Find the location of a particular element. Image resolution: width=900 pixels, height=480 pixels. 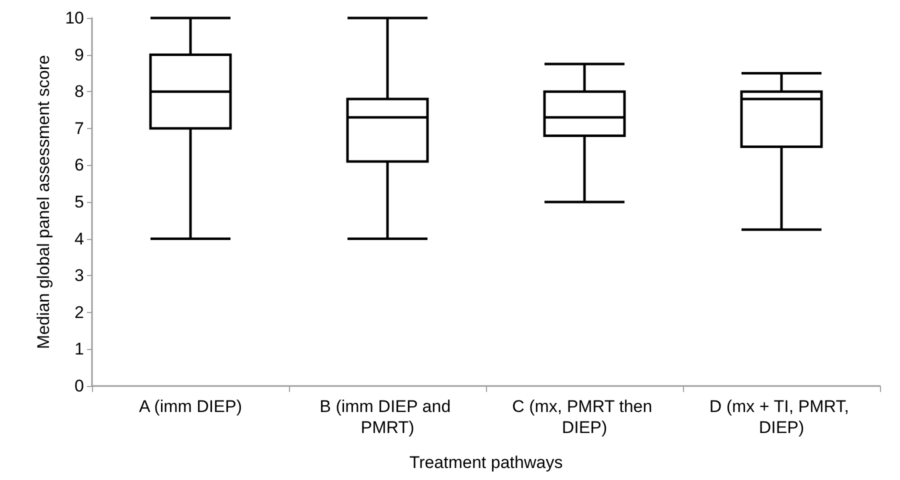

y-tick-label: 8 is located at coordinates (79, 92).